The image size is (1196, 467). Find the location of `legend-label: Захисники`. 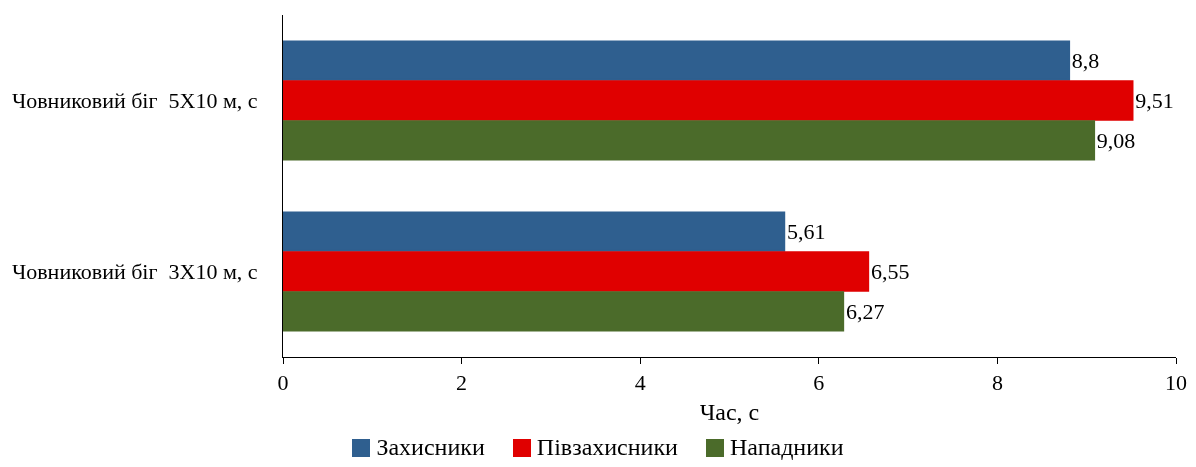

legend-label: Захисники is located at coordinates (430, 447).